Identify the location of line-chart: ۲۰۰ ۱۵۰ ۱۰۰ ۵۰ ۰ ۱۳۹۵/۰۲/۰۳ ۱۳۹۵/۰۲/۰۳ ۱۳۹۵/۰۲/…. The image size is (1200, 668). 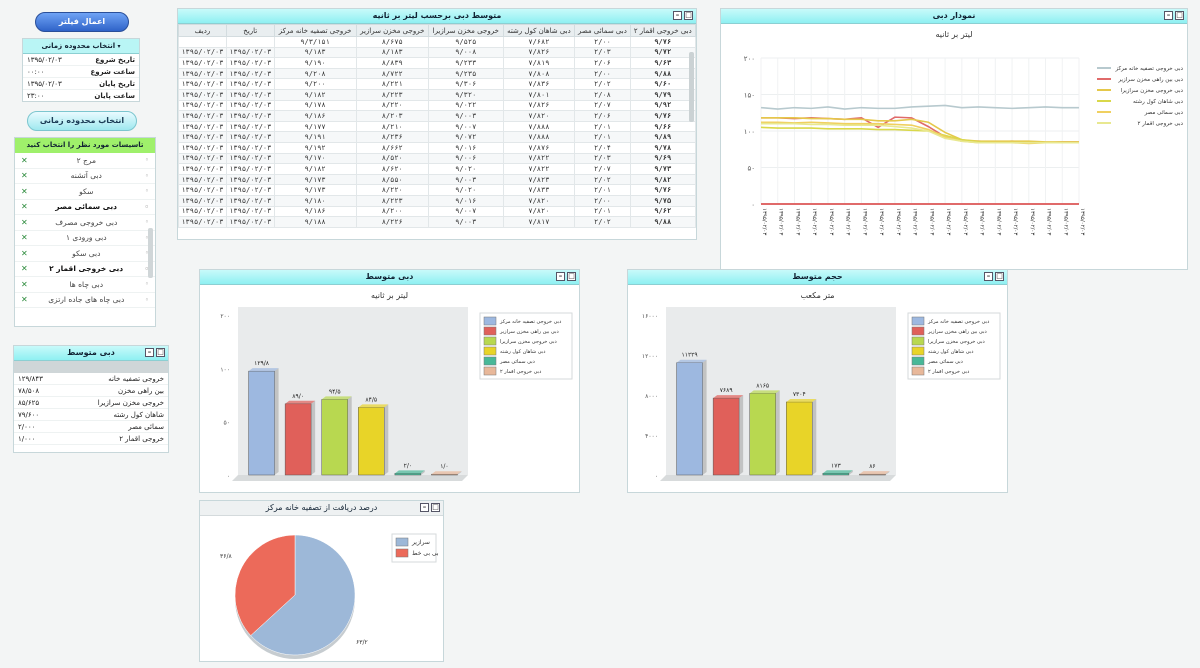
(964, 145).